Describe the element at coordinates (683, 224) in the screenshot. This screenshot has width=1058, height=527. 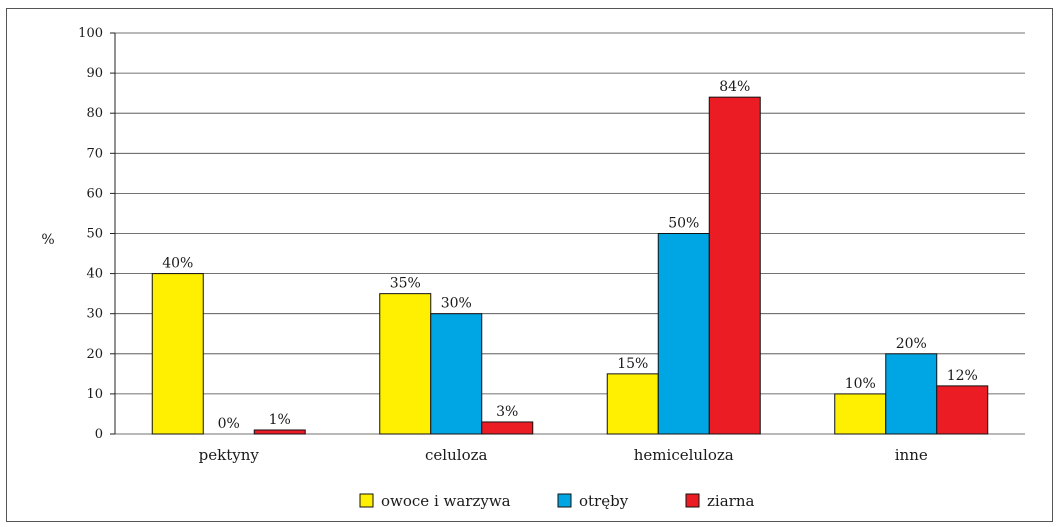
I see `bar-value-label: 50%` at that location.